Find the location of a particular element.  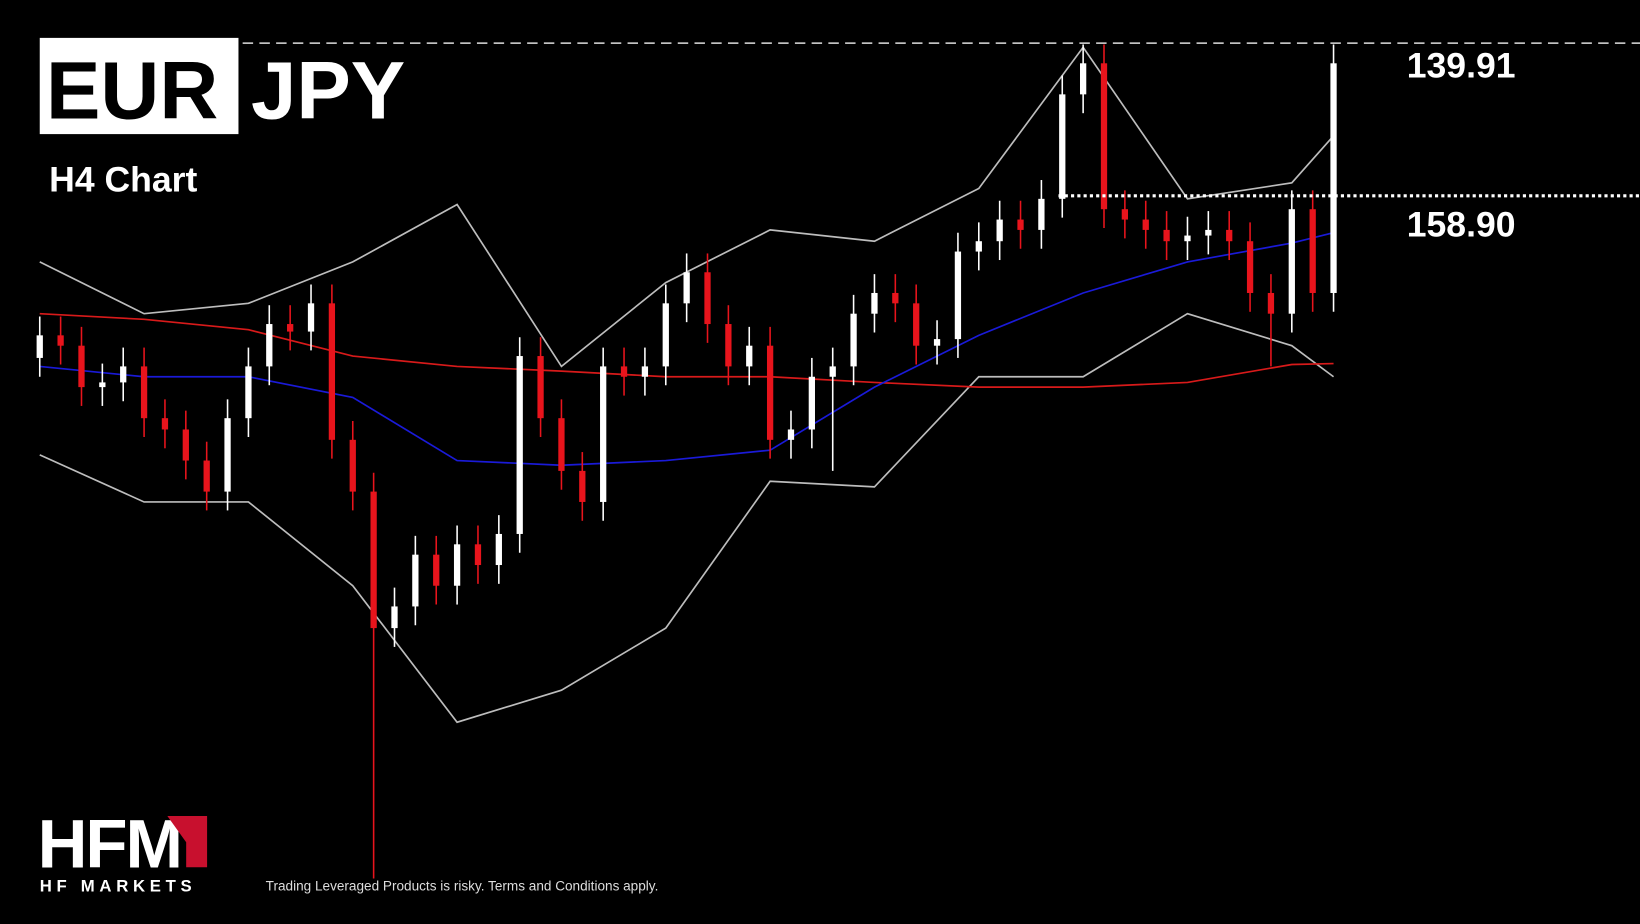

level-label: 158.90 is located at coordinates (1461, 225).